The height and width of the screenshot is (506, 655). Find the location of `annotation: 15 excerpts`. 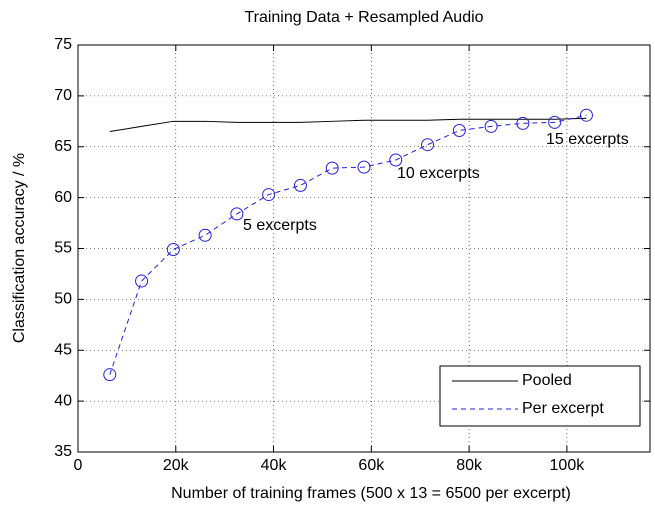

annotation: 15 excerpts is located at coordinates (587, 139).